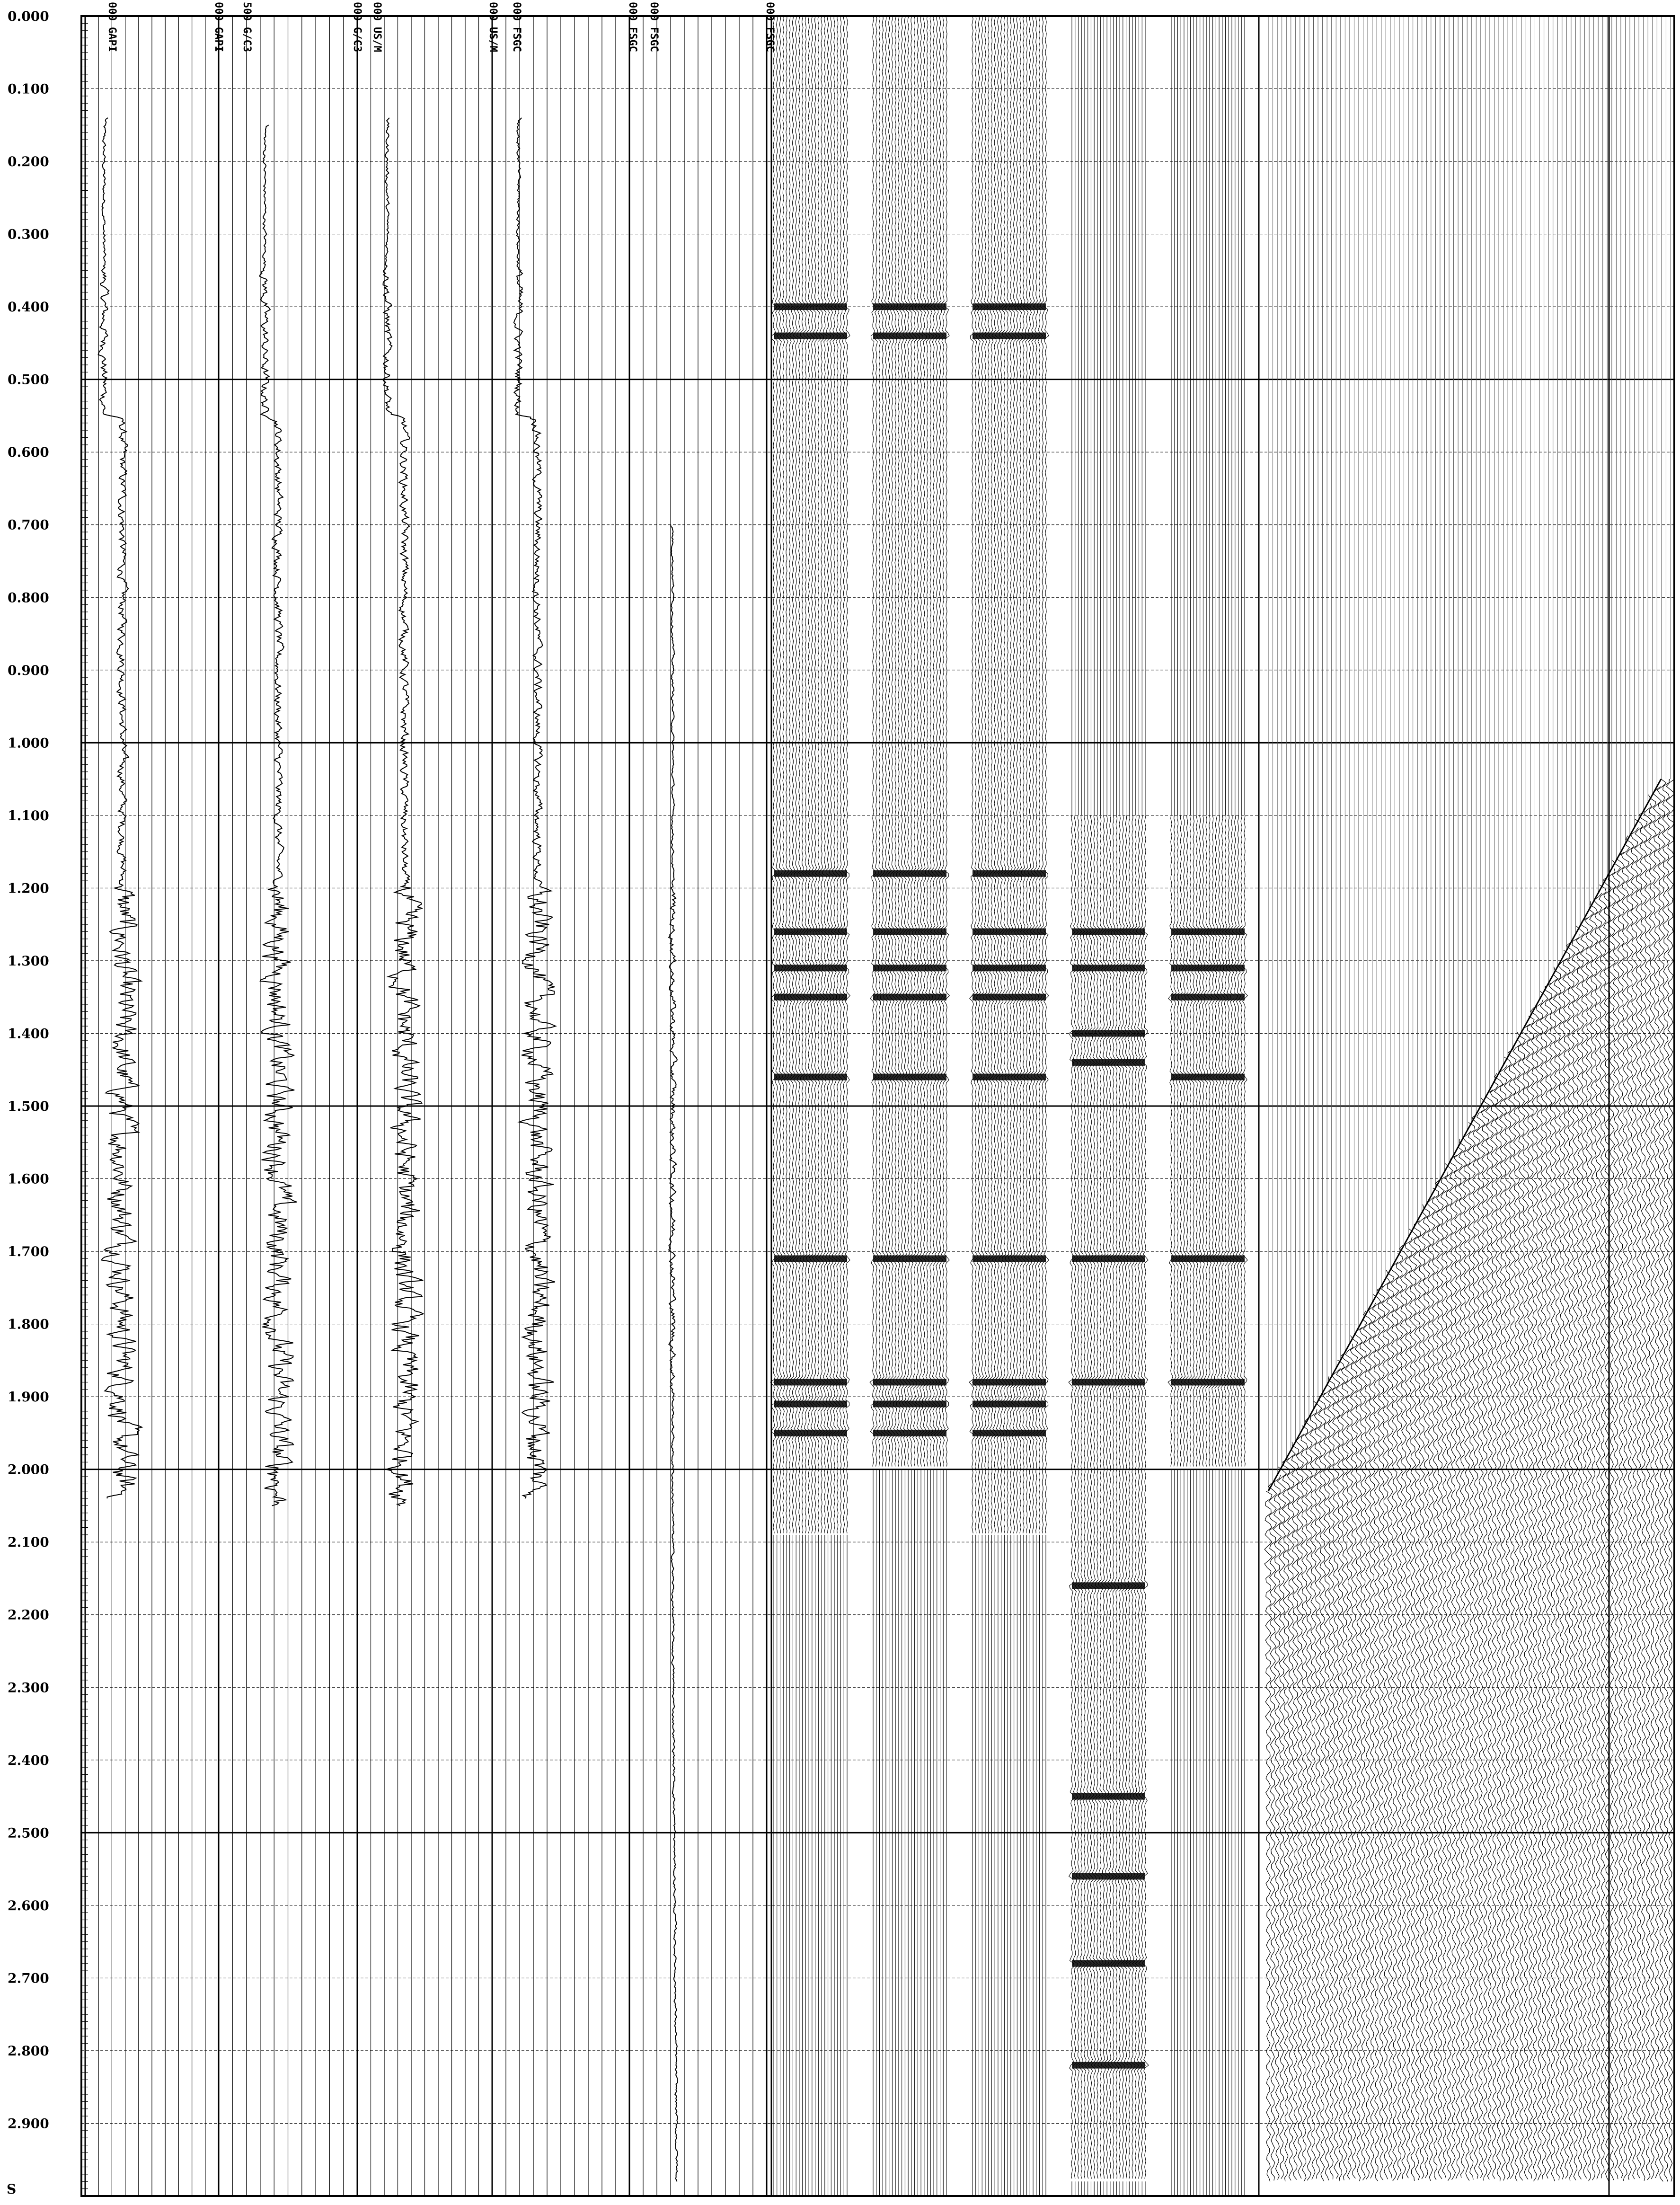 The width and height of the screenshot is (1680, 2205). What do you see at coordinates (28, 2051) in the screenshot?
I see `y-tick-label: 2.800` at bounding box center [28, 2051].